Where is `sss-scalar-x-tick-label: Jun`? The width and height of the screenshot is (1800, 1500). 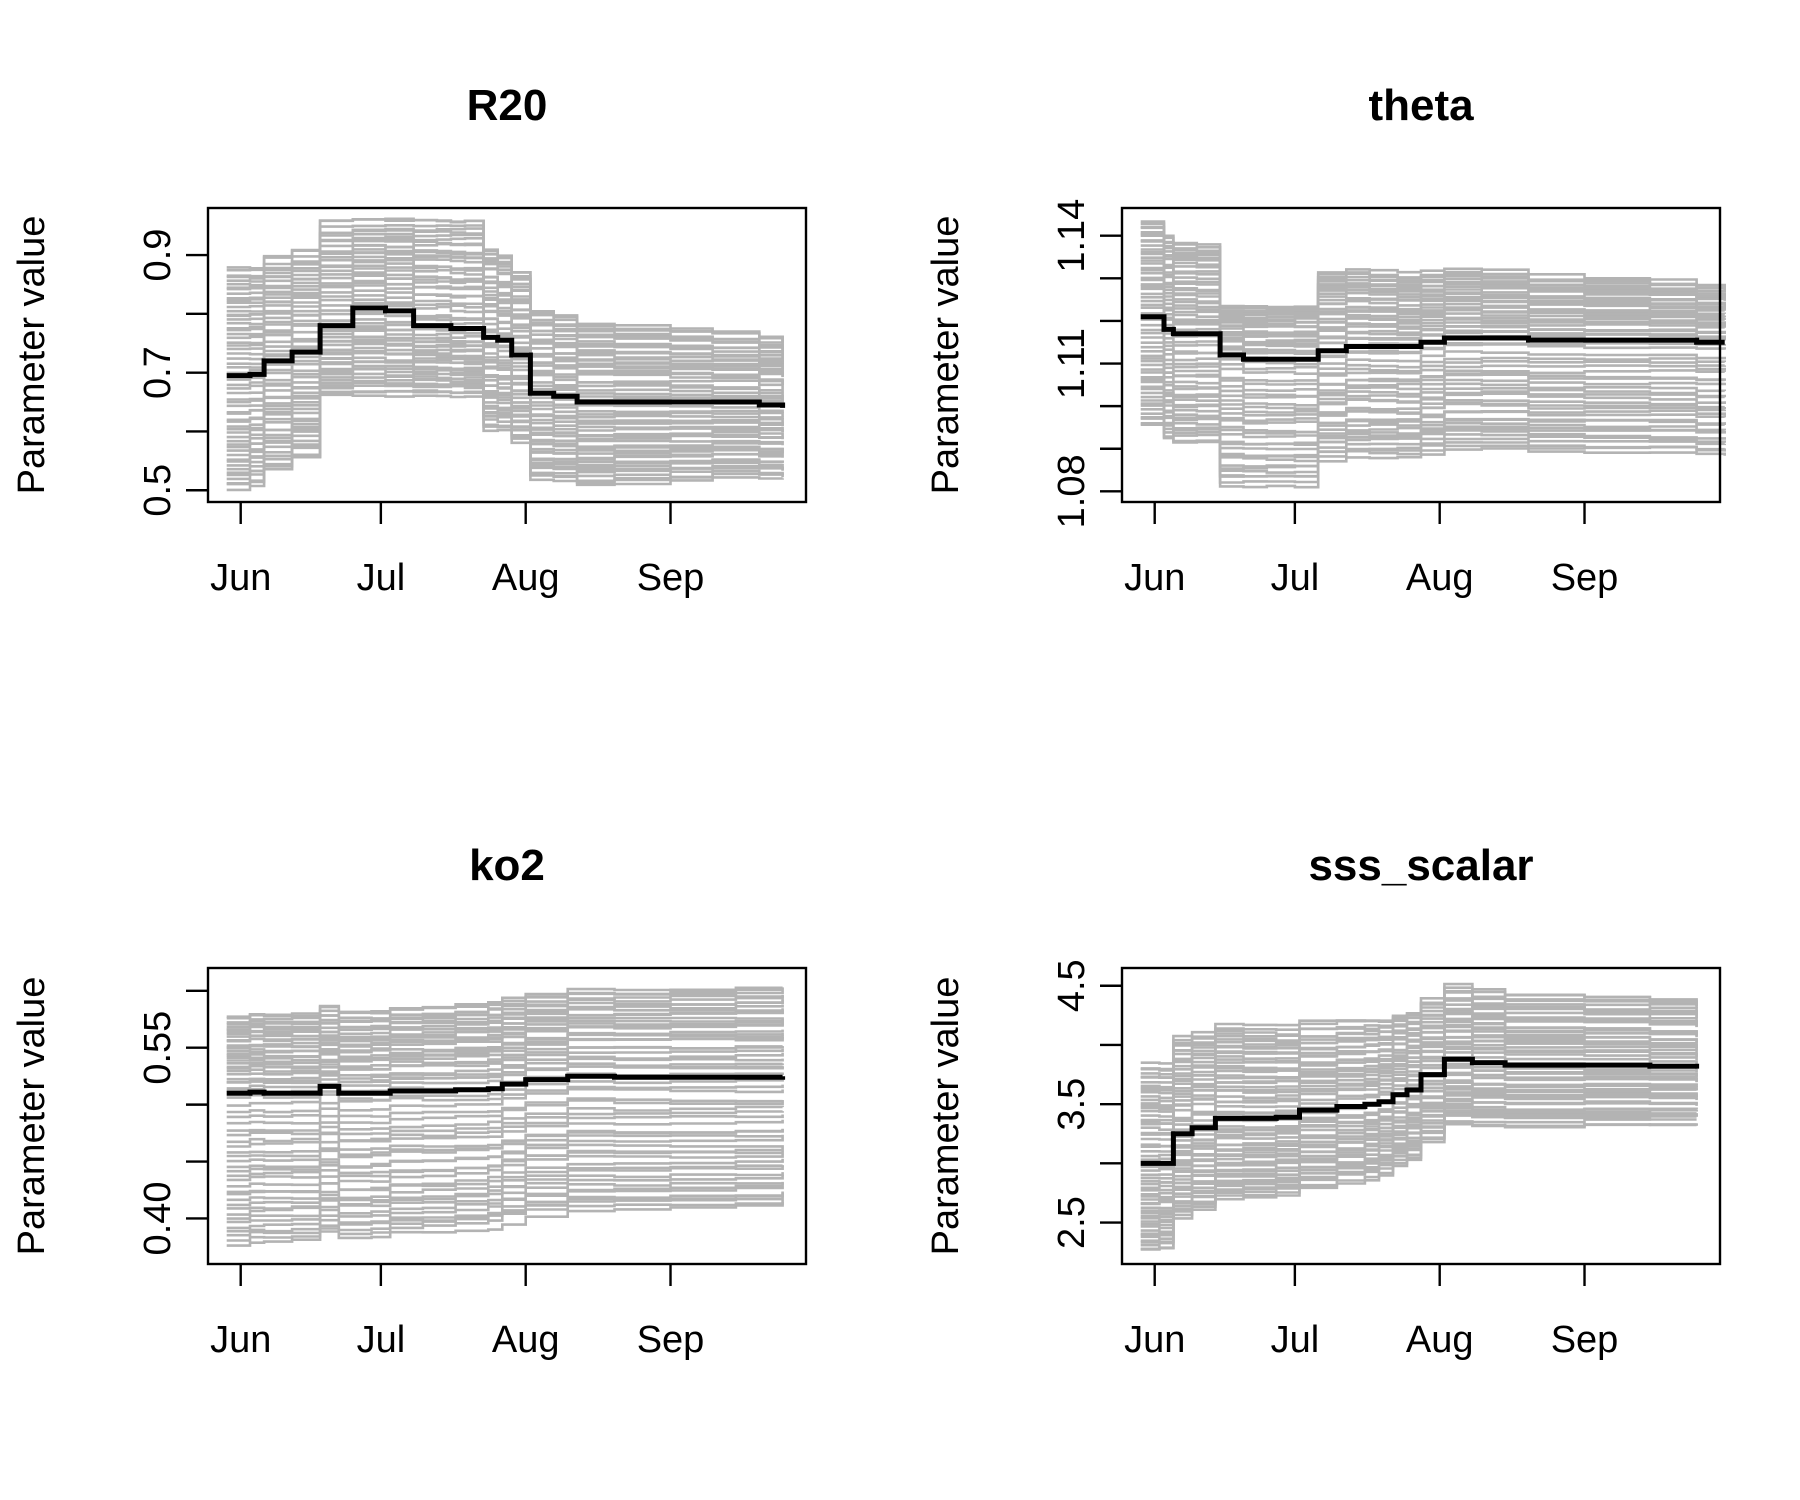 sss-scalar-x-tick-label: Jun is located at coordinates (1154, 1340).